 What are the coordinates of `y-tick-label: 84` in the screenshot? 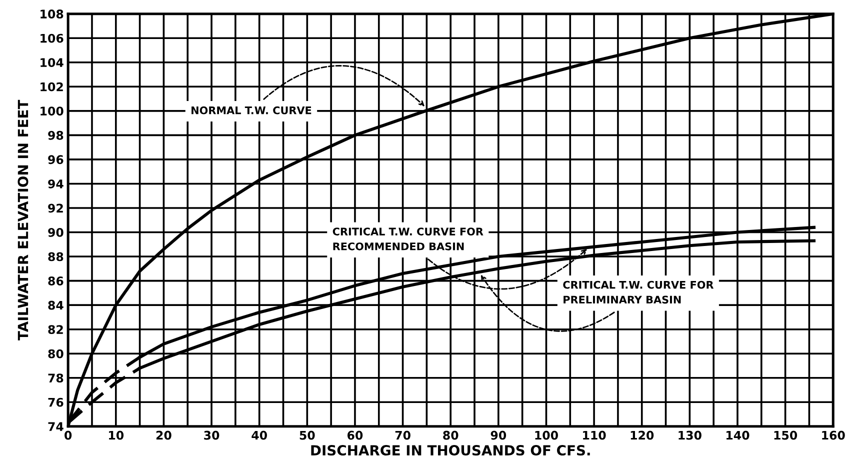 It's located at (56, 305).